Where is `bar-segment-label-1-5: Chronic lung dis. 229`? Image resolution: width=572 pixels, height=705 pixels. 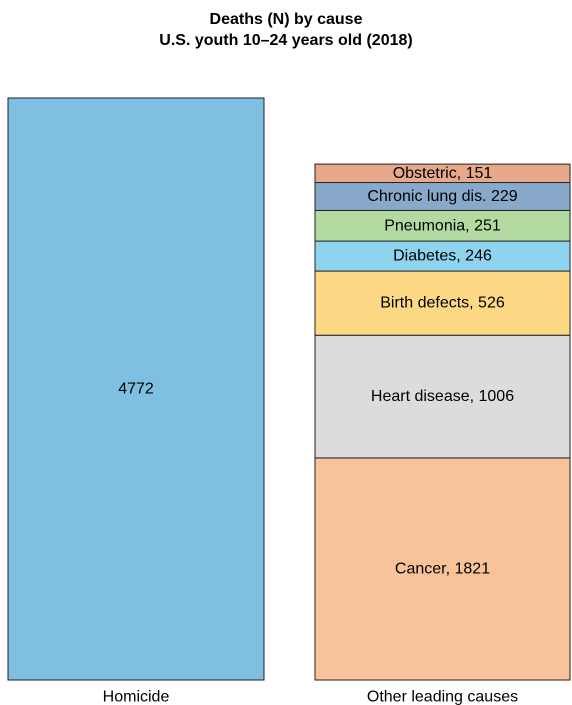 bar-segment-label-1-5: Chronic lung dis. 229 is located at coordinates (442, 196).